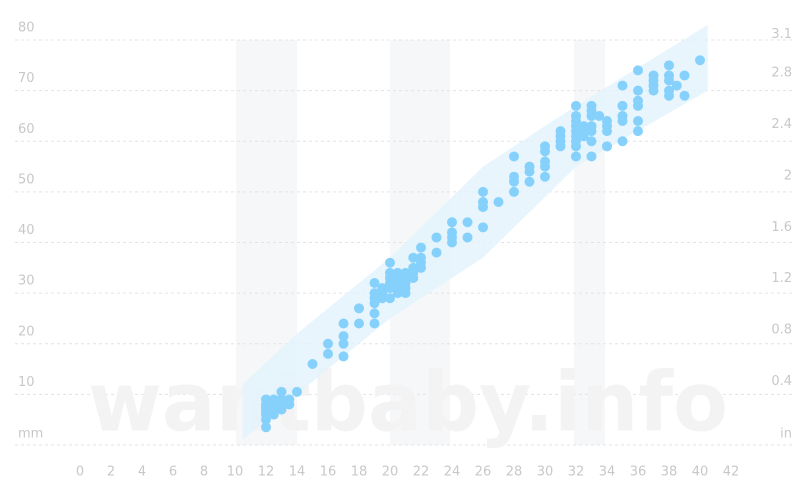 The image size is (810, 500). What do you see at coordinates (111, 472) in the screenshot?
I see `x-tick-label: 2` at bounding box center [111, 472].